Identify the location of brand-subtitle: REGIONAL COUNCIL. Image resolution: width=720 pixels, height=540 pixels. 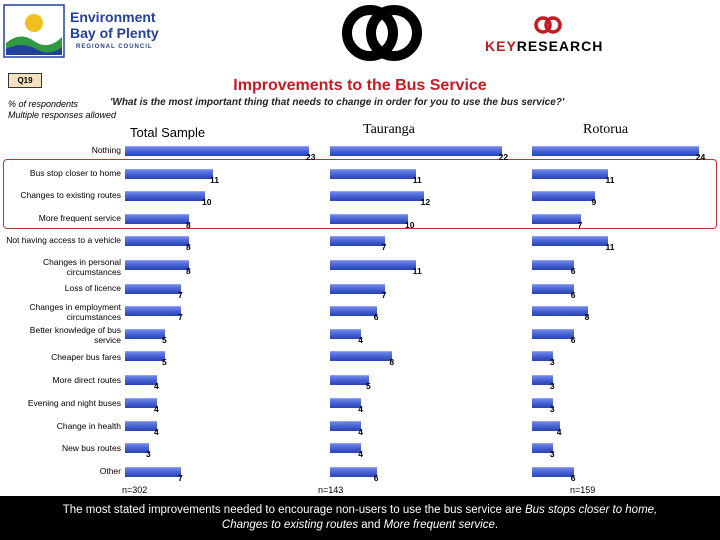
(114, 47).